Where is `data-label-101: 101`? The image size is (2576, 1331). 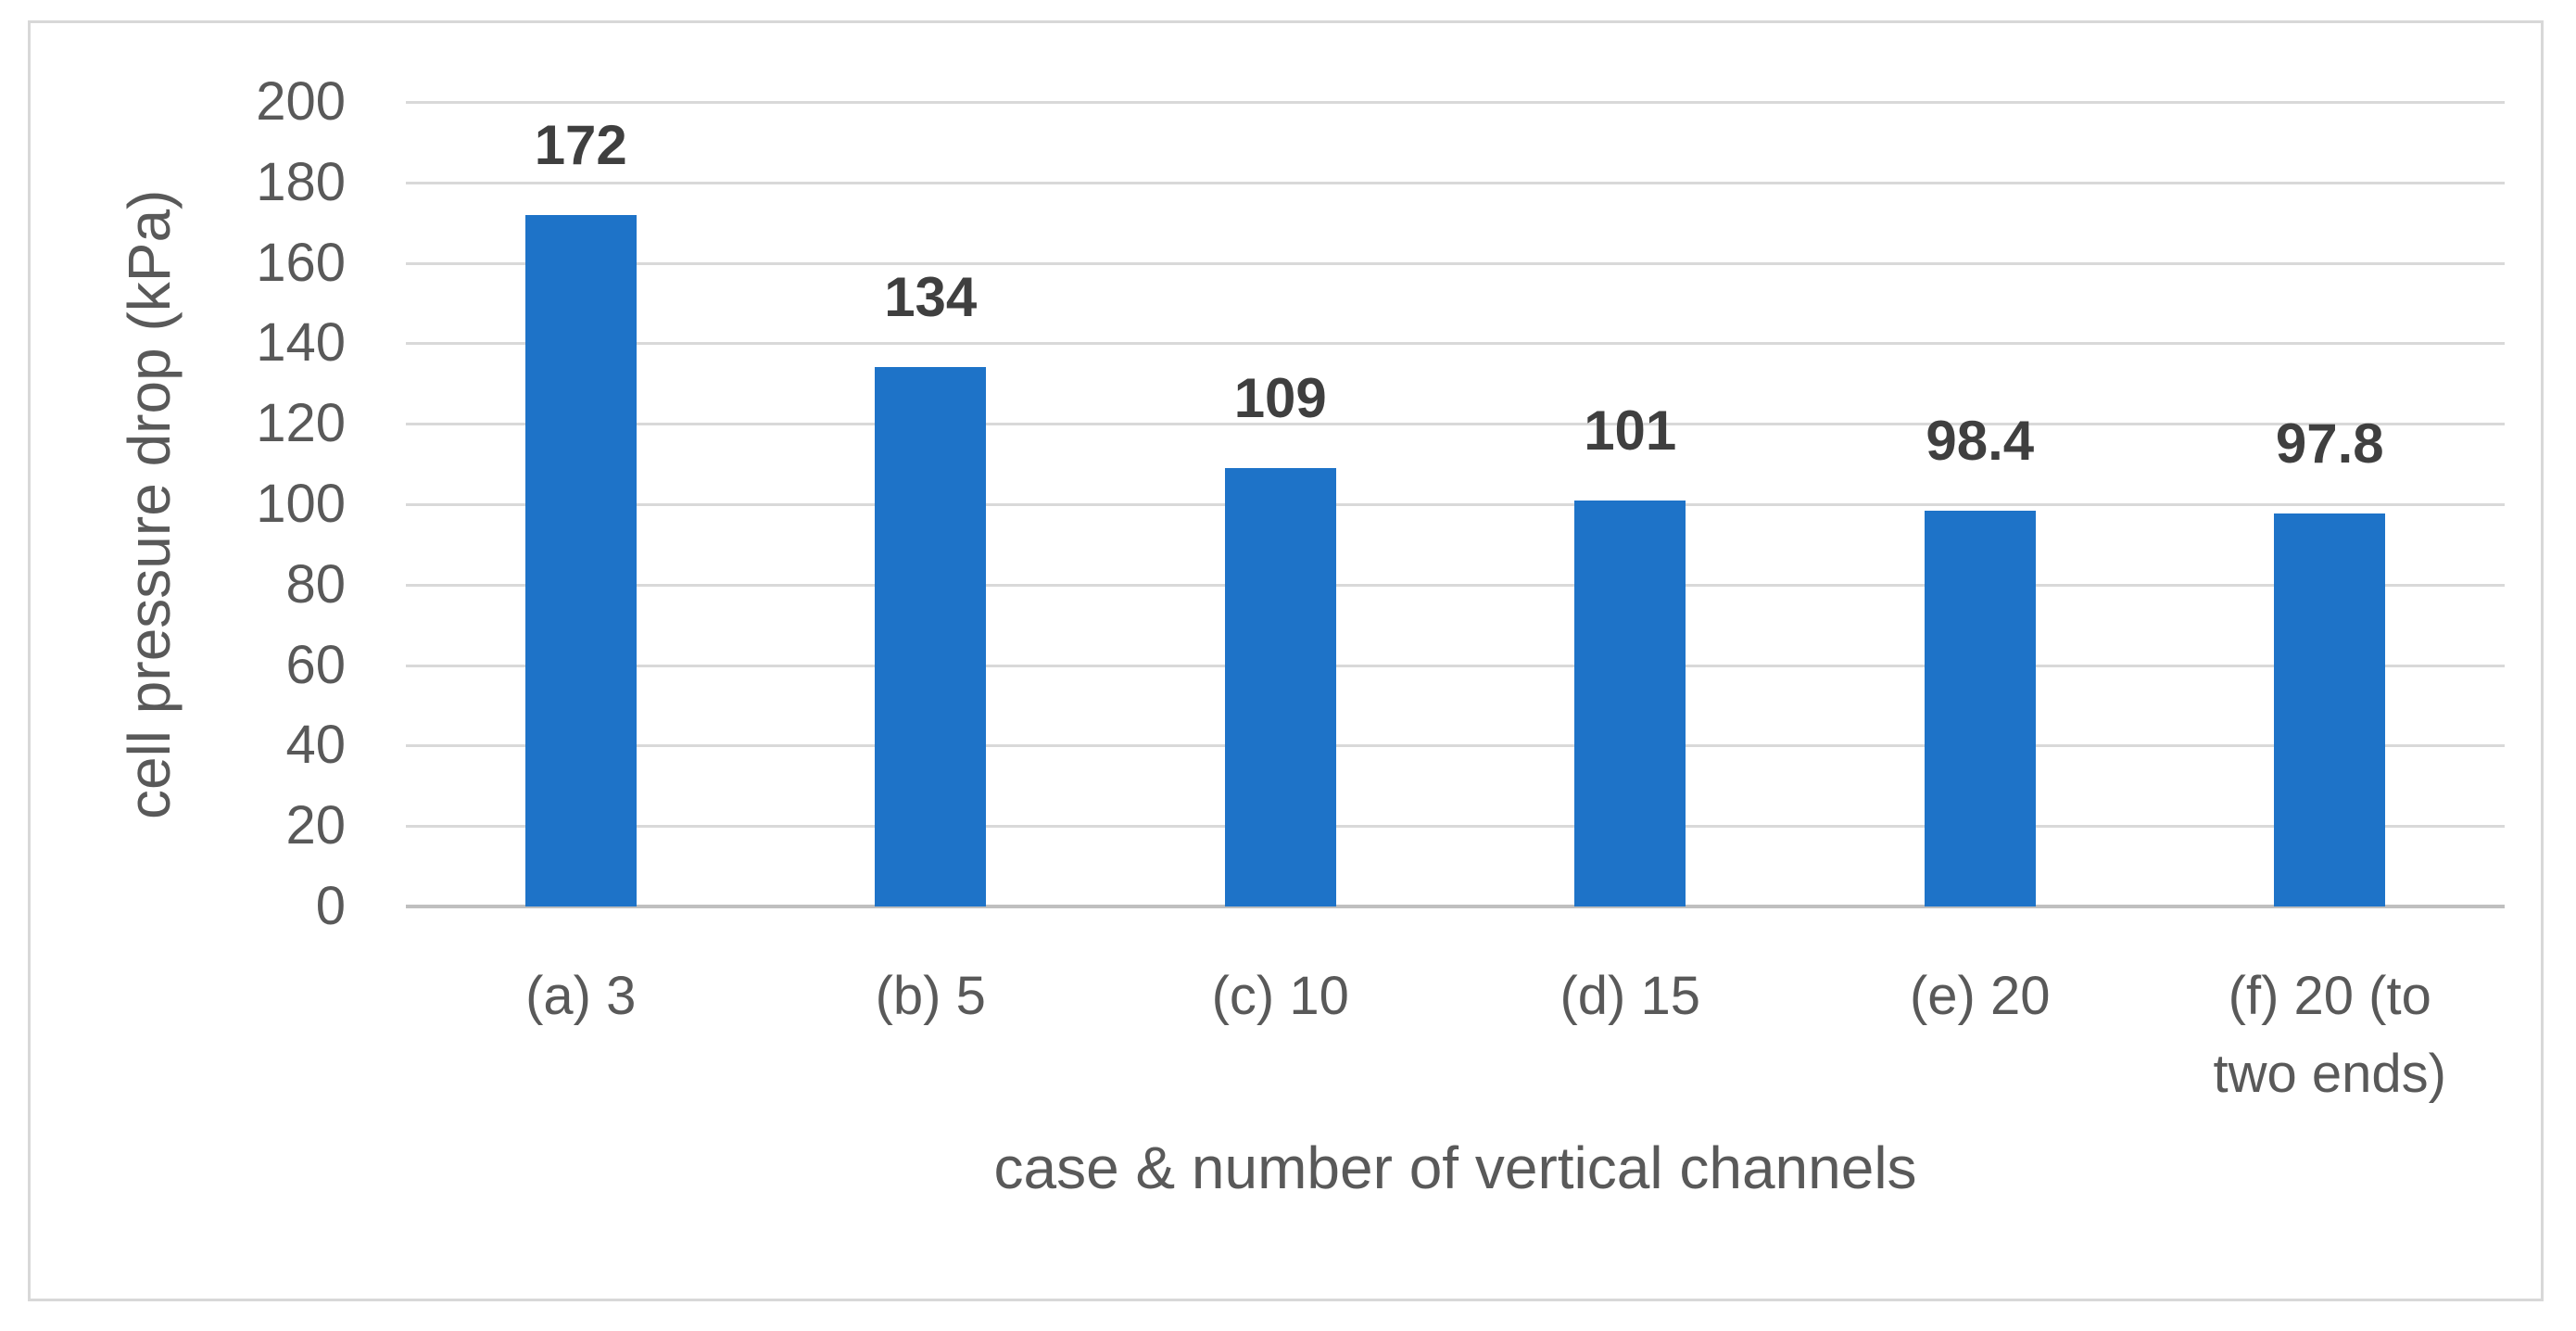 data-label-101: 101 is located at coordinates (1631, 430).